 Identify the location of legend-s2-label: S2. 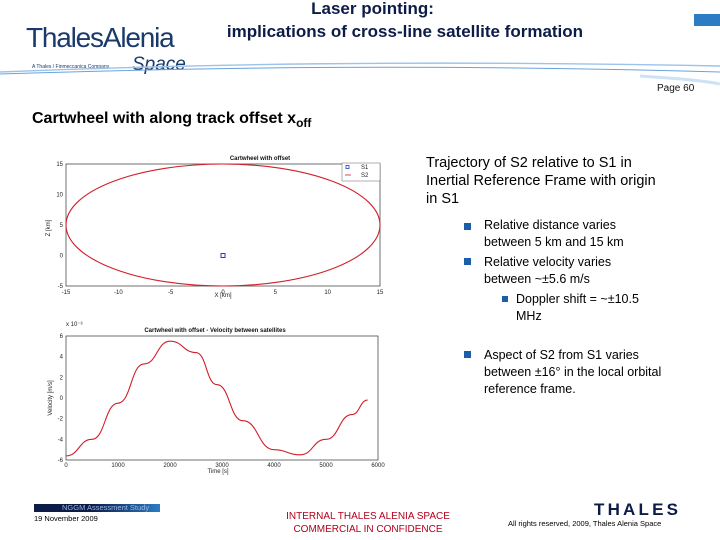
(365, 176).